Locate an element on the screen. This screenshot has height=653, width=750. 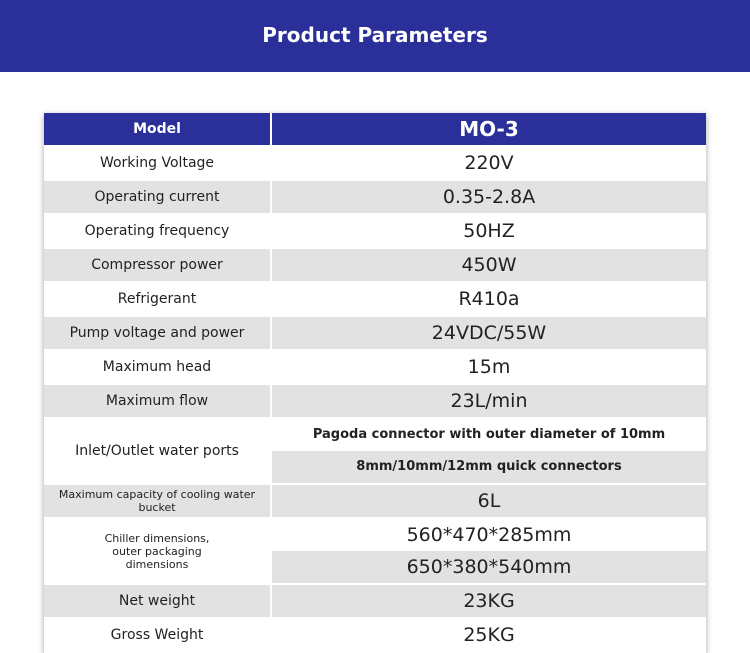
label-line: Maximum head is located at coordinates (157, 367).